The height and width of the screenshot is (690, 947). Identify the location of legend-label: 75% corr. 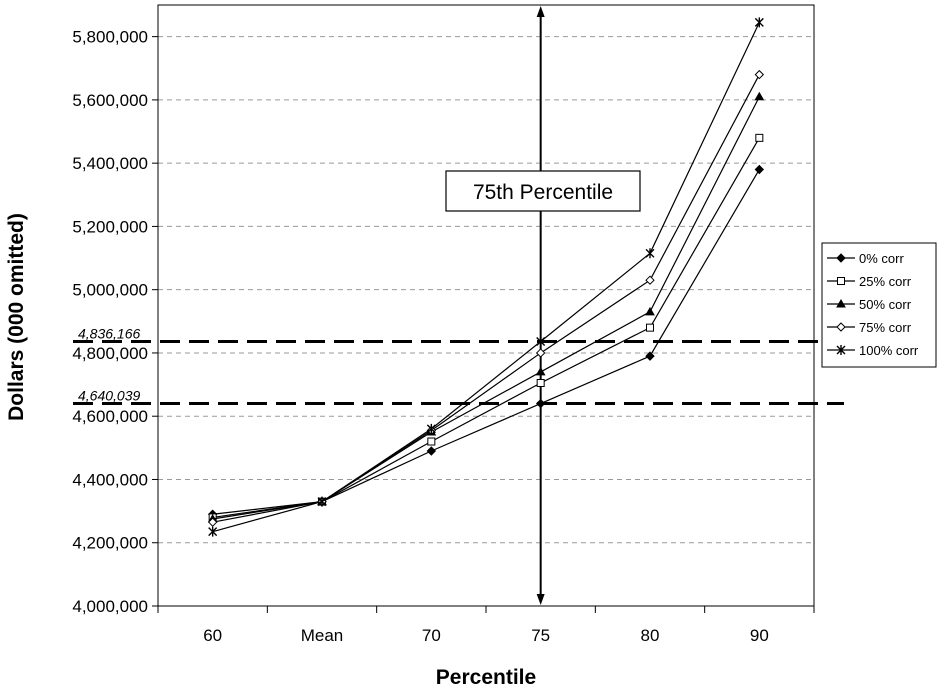
(885, 327).